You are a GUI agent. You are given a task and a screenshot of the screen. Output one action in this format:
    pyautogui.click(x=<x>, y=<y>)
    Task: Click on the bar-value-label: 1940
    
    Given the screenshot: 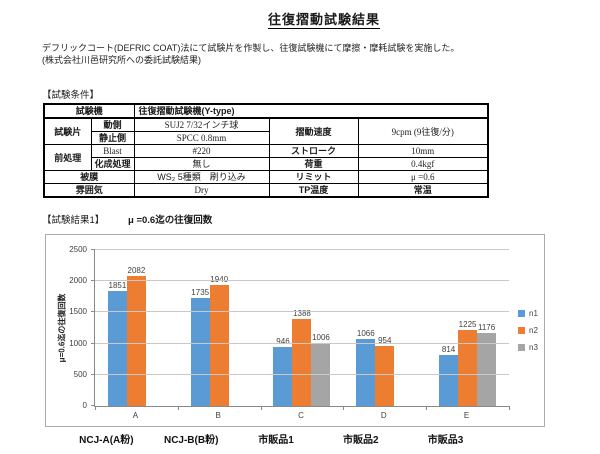 What is the action you would take?
    pyautogui.click(x=219, y=279)
    